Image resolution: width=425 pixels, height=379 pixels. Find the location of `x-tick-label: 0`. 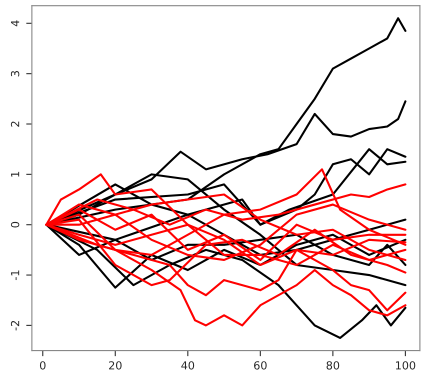

x-tick-label: 0 is located at coordinates (43, 365).